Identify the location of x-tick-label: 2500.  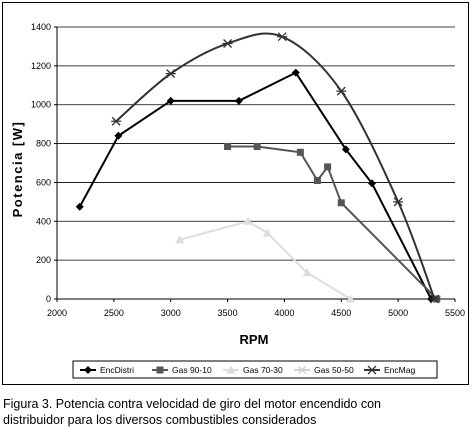
(114, 313).